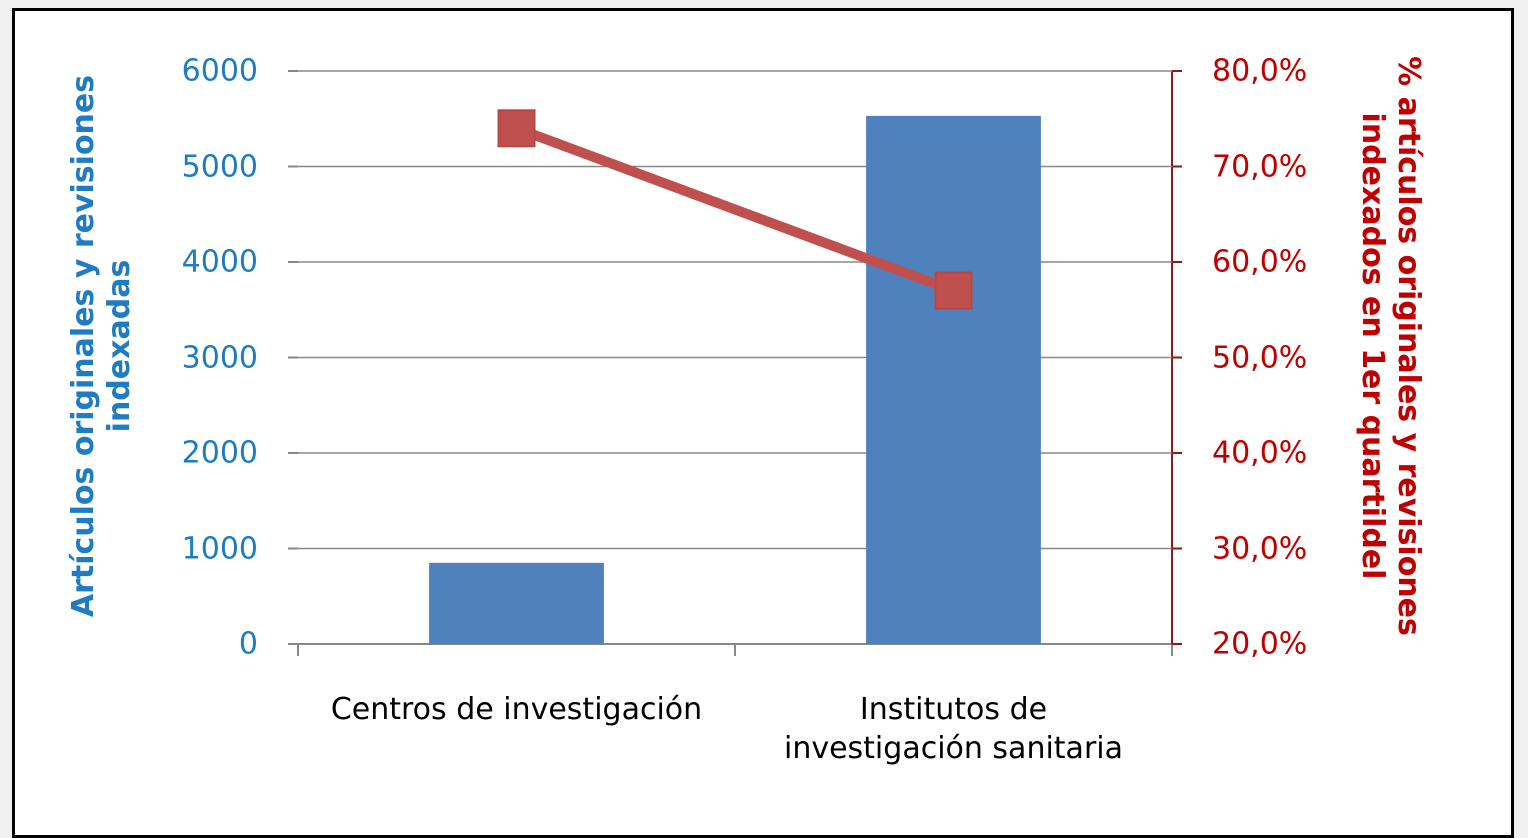 The width and height of the screenshot is (1528, 838). What do you see at coordinates (219, 357) in the screenshot?
I see `y-tick-label: 3000` at bounding box center [219, 357].